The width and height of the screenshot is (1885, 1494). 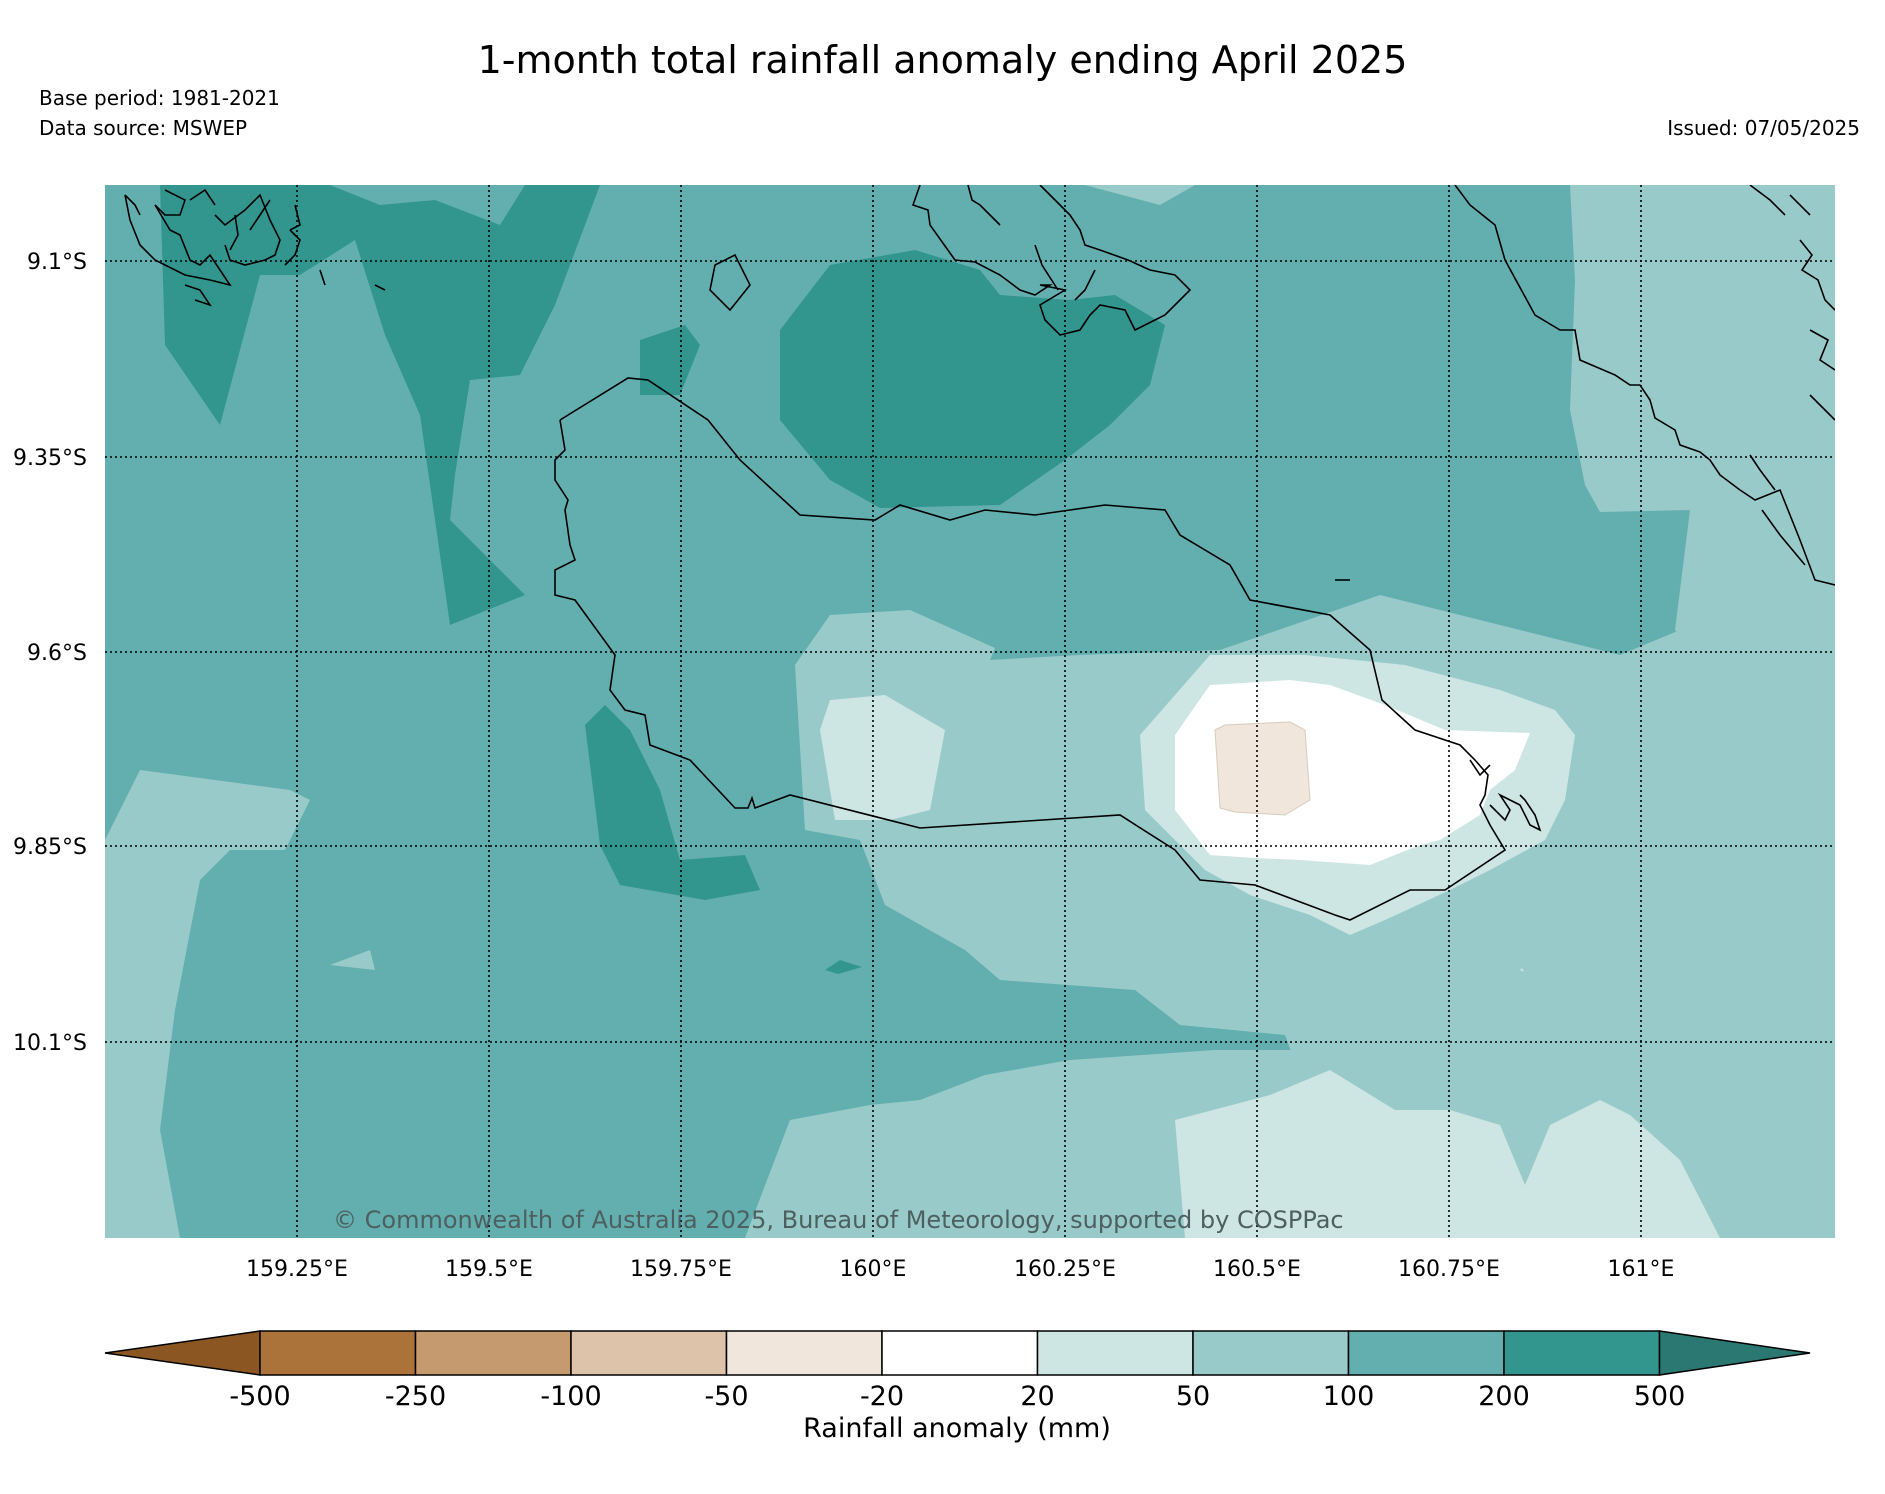 I want to click on lon-label: 159.5°E, so click(x=489, y=1269).